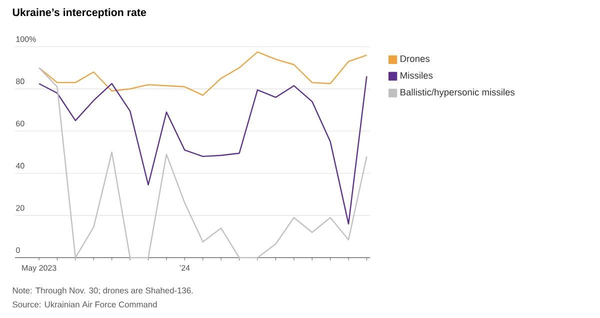 Image resolution: width=600 pixels, height=318 pixels. Describe the element at coordinates (416, 75) in the screenshot. I see `legend-label: Missiles` at that location.